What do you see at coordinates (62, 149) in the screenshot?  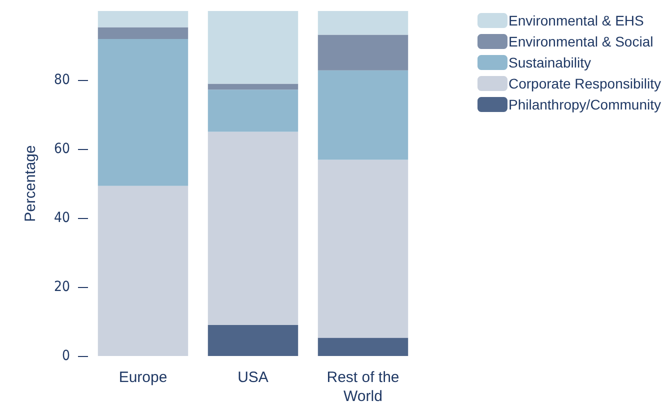 I see `y-tick-label: 60` at bounding box center [62, 149].